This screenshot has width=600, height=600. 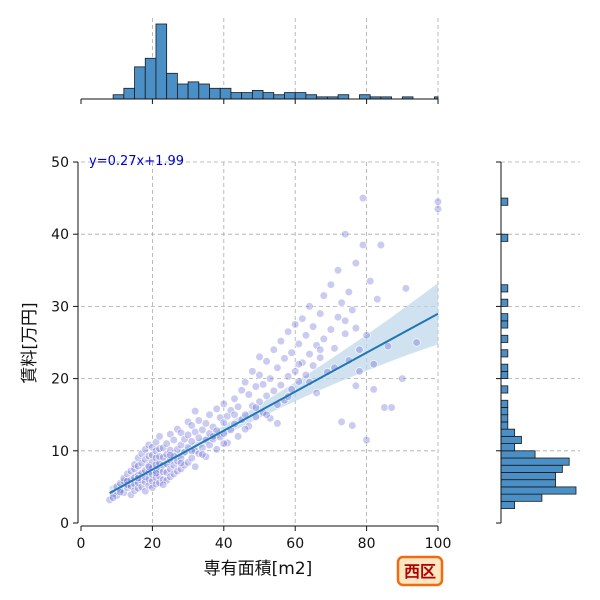 What do you see at coordinates (224, 544) in the screenshot?
I see `x-tick-label: 40` at bounding box center [224, 544].